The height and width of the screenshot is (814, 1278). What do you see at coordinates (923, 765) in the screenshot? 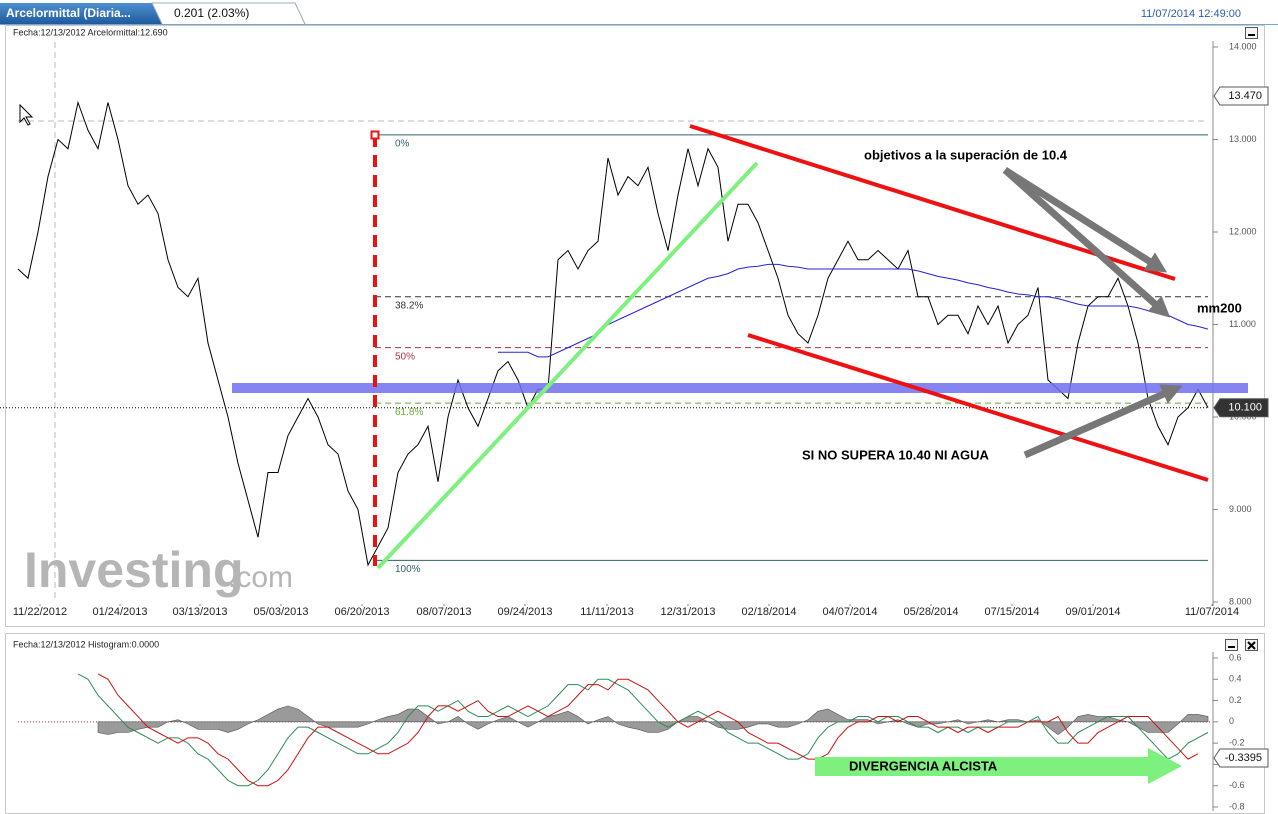
I see `annotation: DIVERGENCIA ALCISTA` at bounding box center [923, 765].